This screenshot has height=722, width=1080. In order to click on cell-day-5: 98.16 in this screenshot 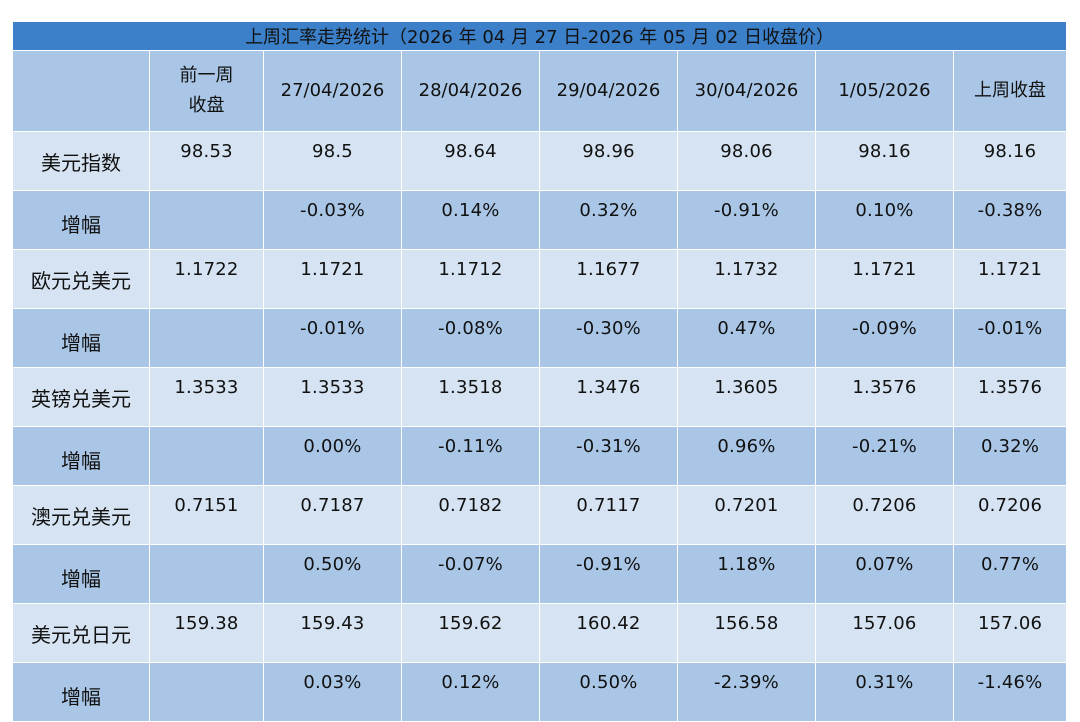, I will do `click(884, 161)`.